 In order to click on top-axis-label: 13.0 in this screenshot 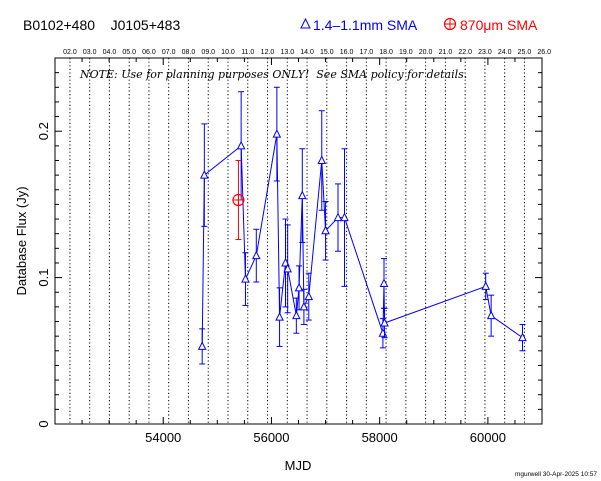, I will do `click(287, 52)`.